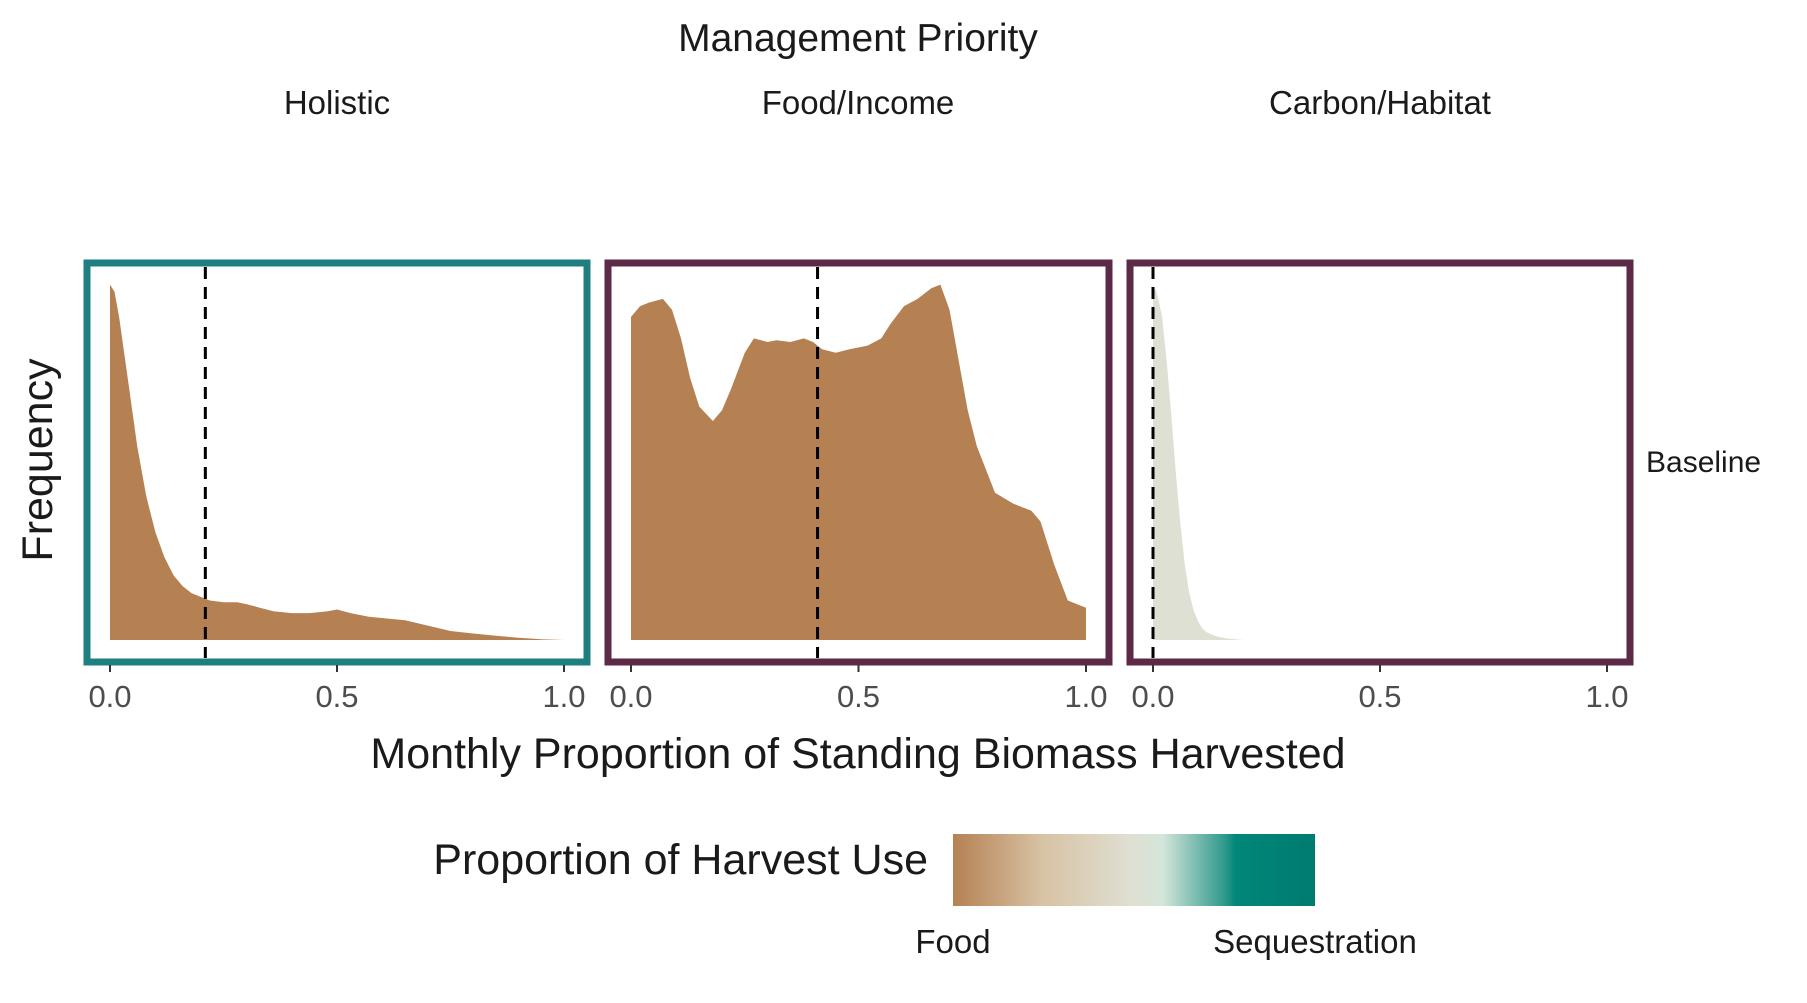 The image size is (1807, 1003). What do you see at coordinates (1315, 941) in the screenshot?
I see `legend-high-label: Sequestration` at bounding box center [1315, 941].